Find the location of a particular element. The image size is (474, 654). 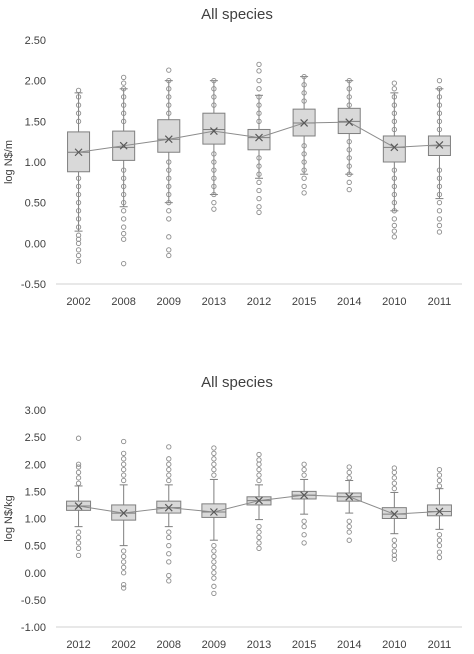

x-tick-label: 2011 is located at coordinates (440, 302).